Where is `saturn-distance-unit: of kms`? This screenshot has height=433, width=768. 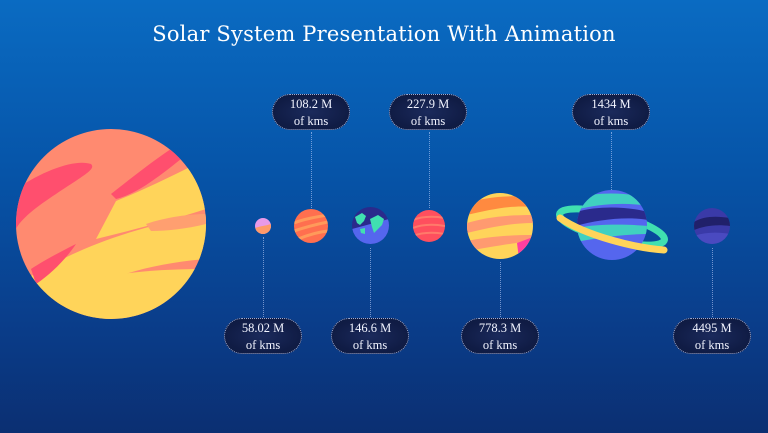 saturn-distance-unit: of kms is located at coordinates (611, 121).